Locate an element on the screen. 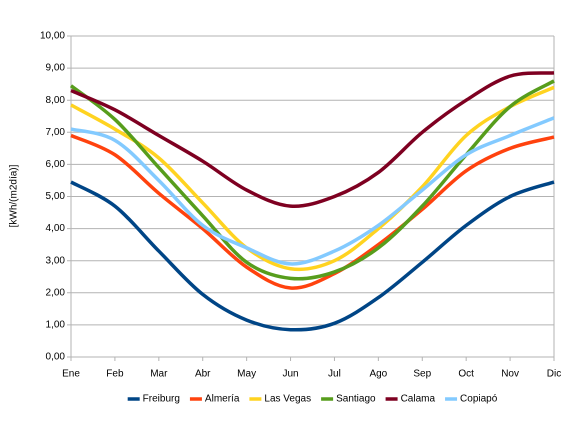 The image size is (568, 438). y-tick-label: 2,00 is located at coordinates (56, 292).